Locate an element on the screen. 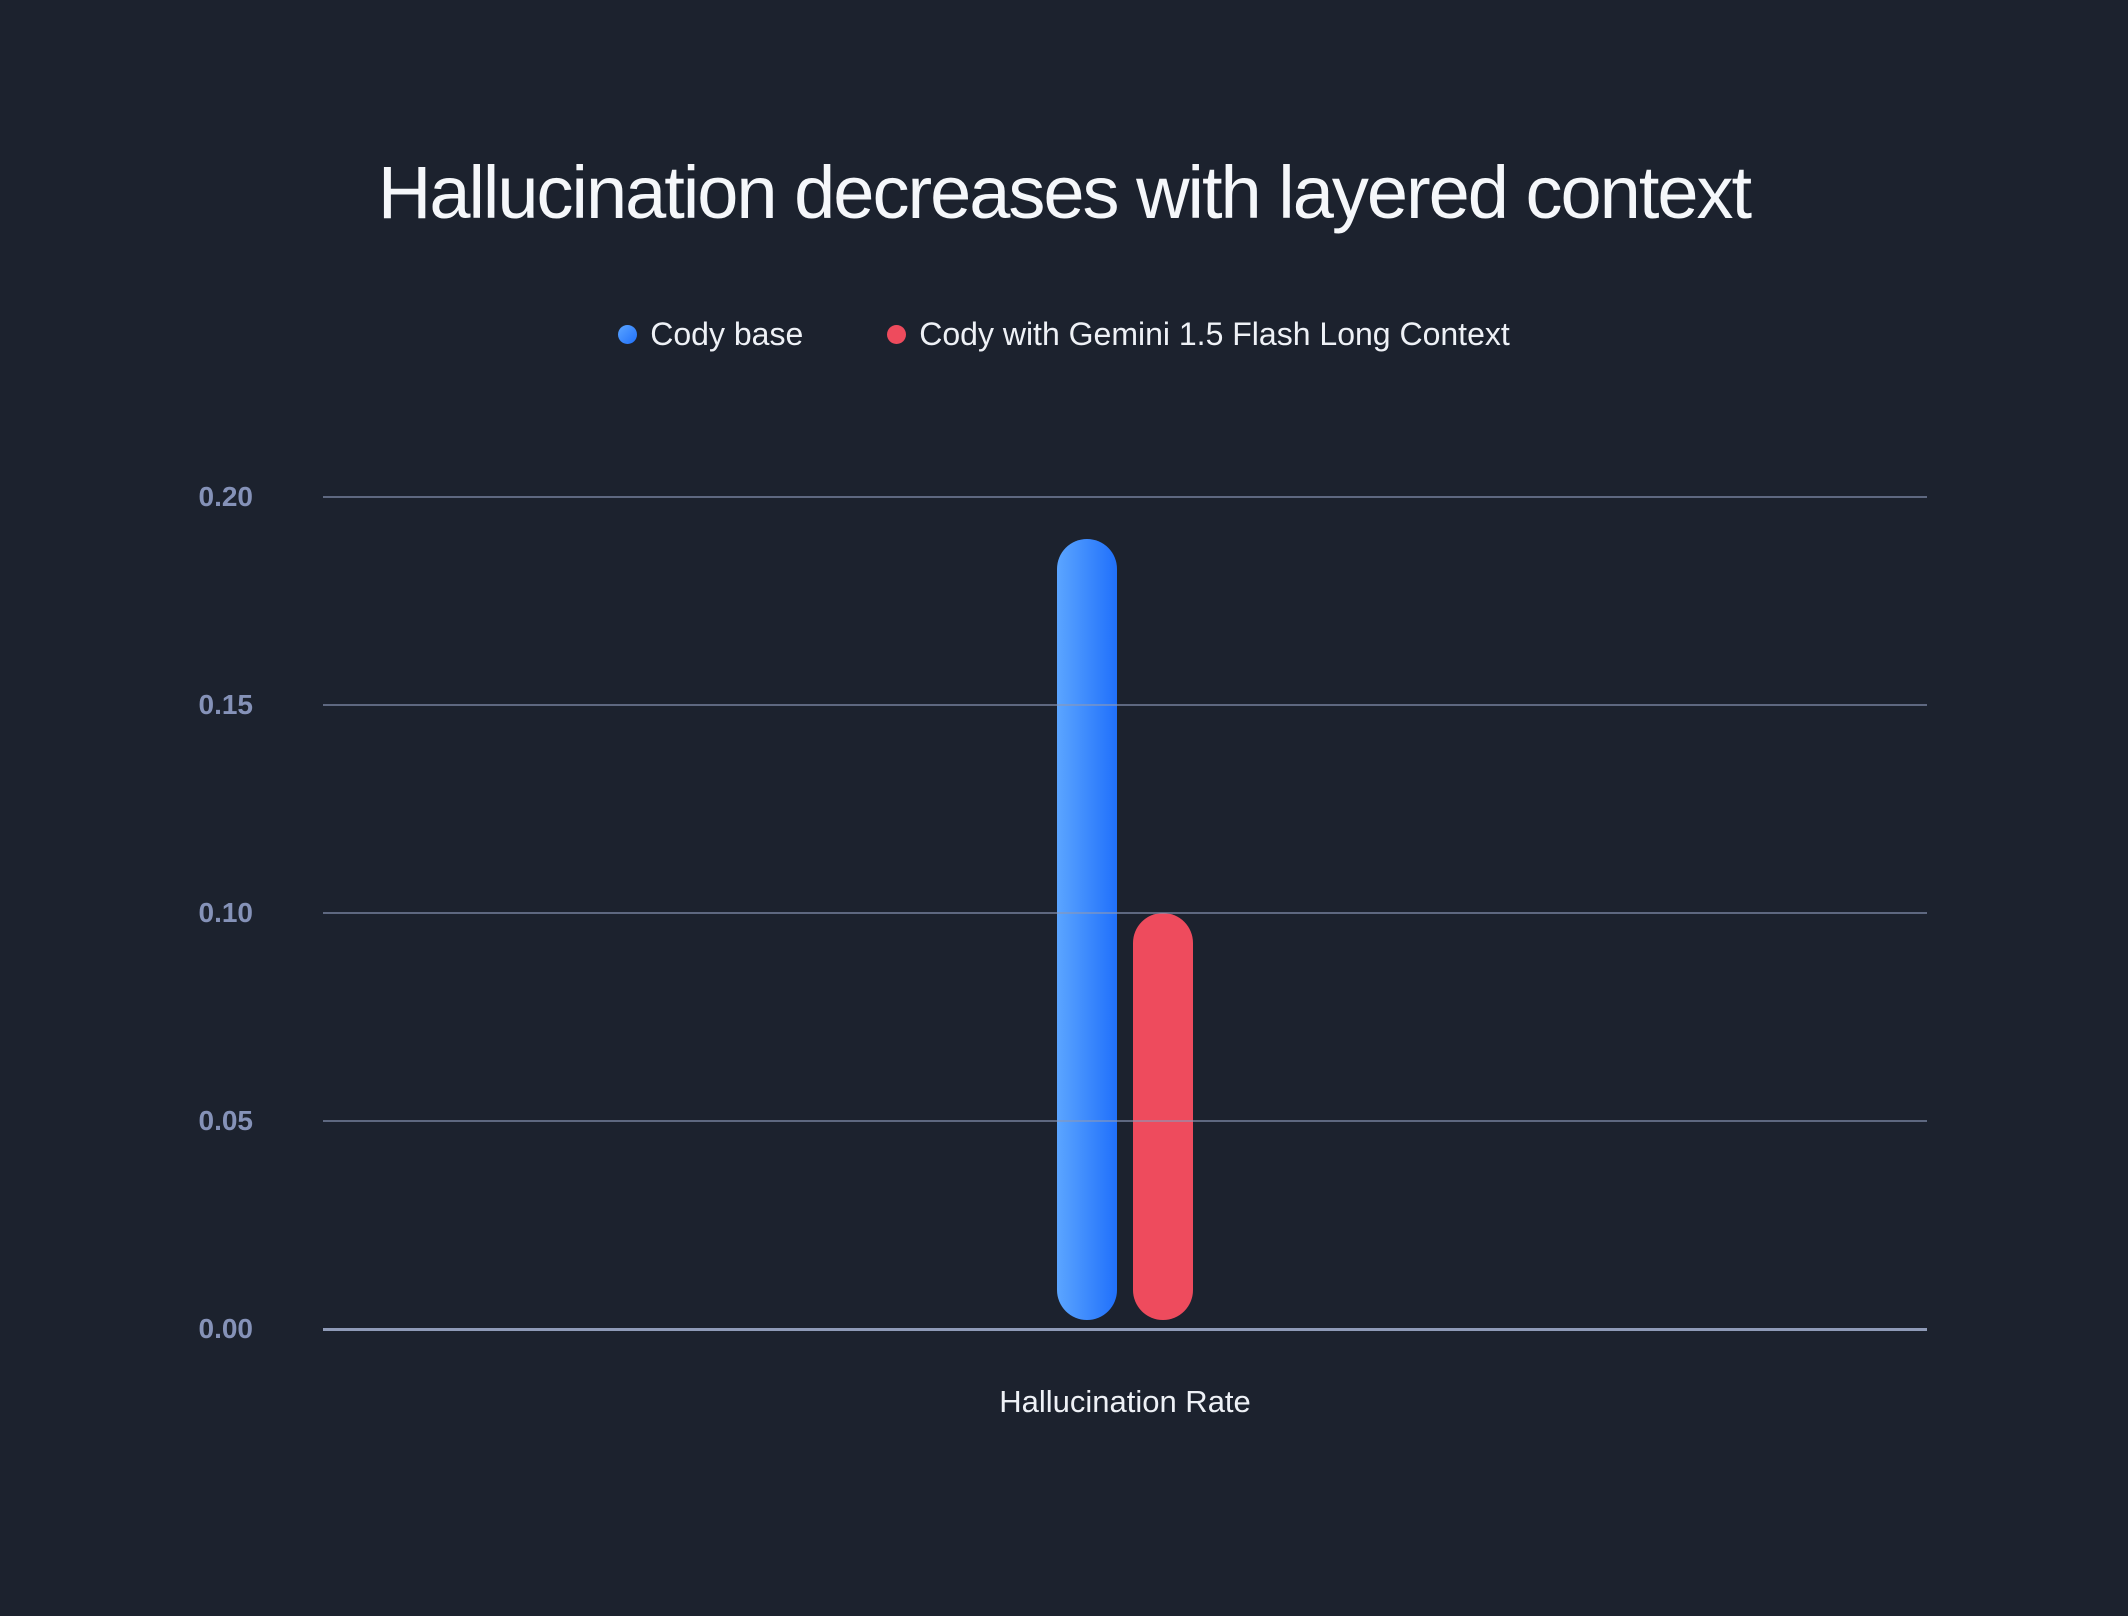 The height and width of the screenshot is (1616, 2128). y-axis-tick-labels: 0.00 0.05 0.10 0.15 0.20 is located at coordinates (192, 912).